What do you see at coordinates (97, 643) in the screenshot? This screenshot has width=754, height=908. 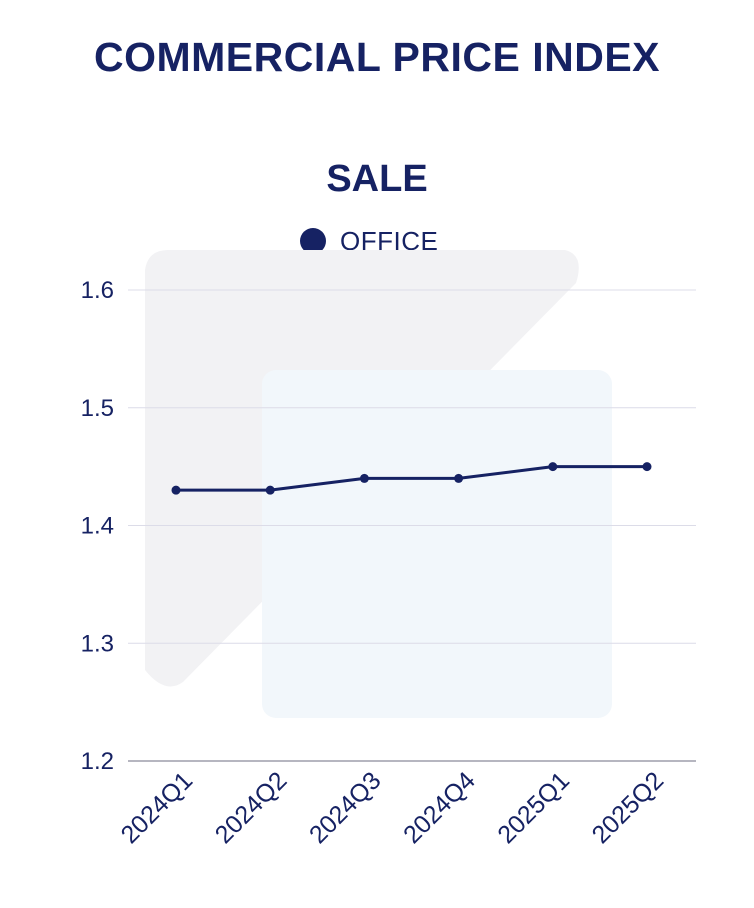 I see `y-tick-label: 1.3` at bounding box center [97, 643].